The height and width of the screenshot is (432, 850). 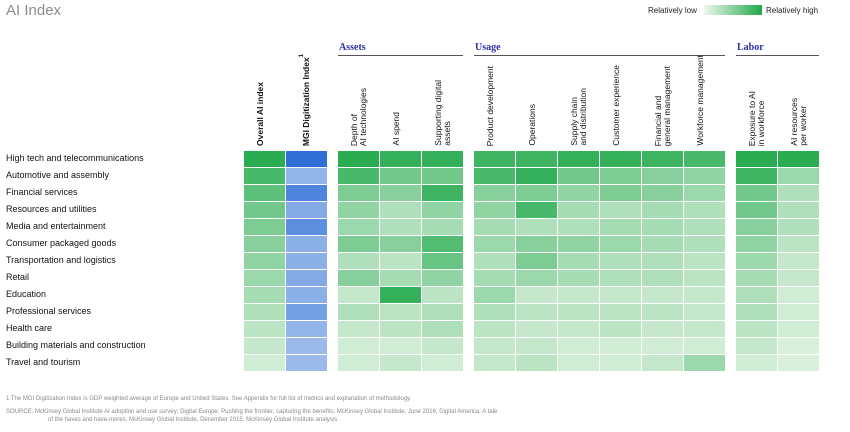 What do you see at coordinates (306, 363) in the screenshot?
I see `heatmap-cell-r12-c1` at bounding box center [306, 363].